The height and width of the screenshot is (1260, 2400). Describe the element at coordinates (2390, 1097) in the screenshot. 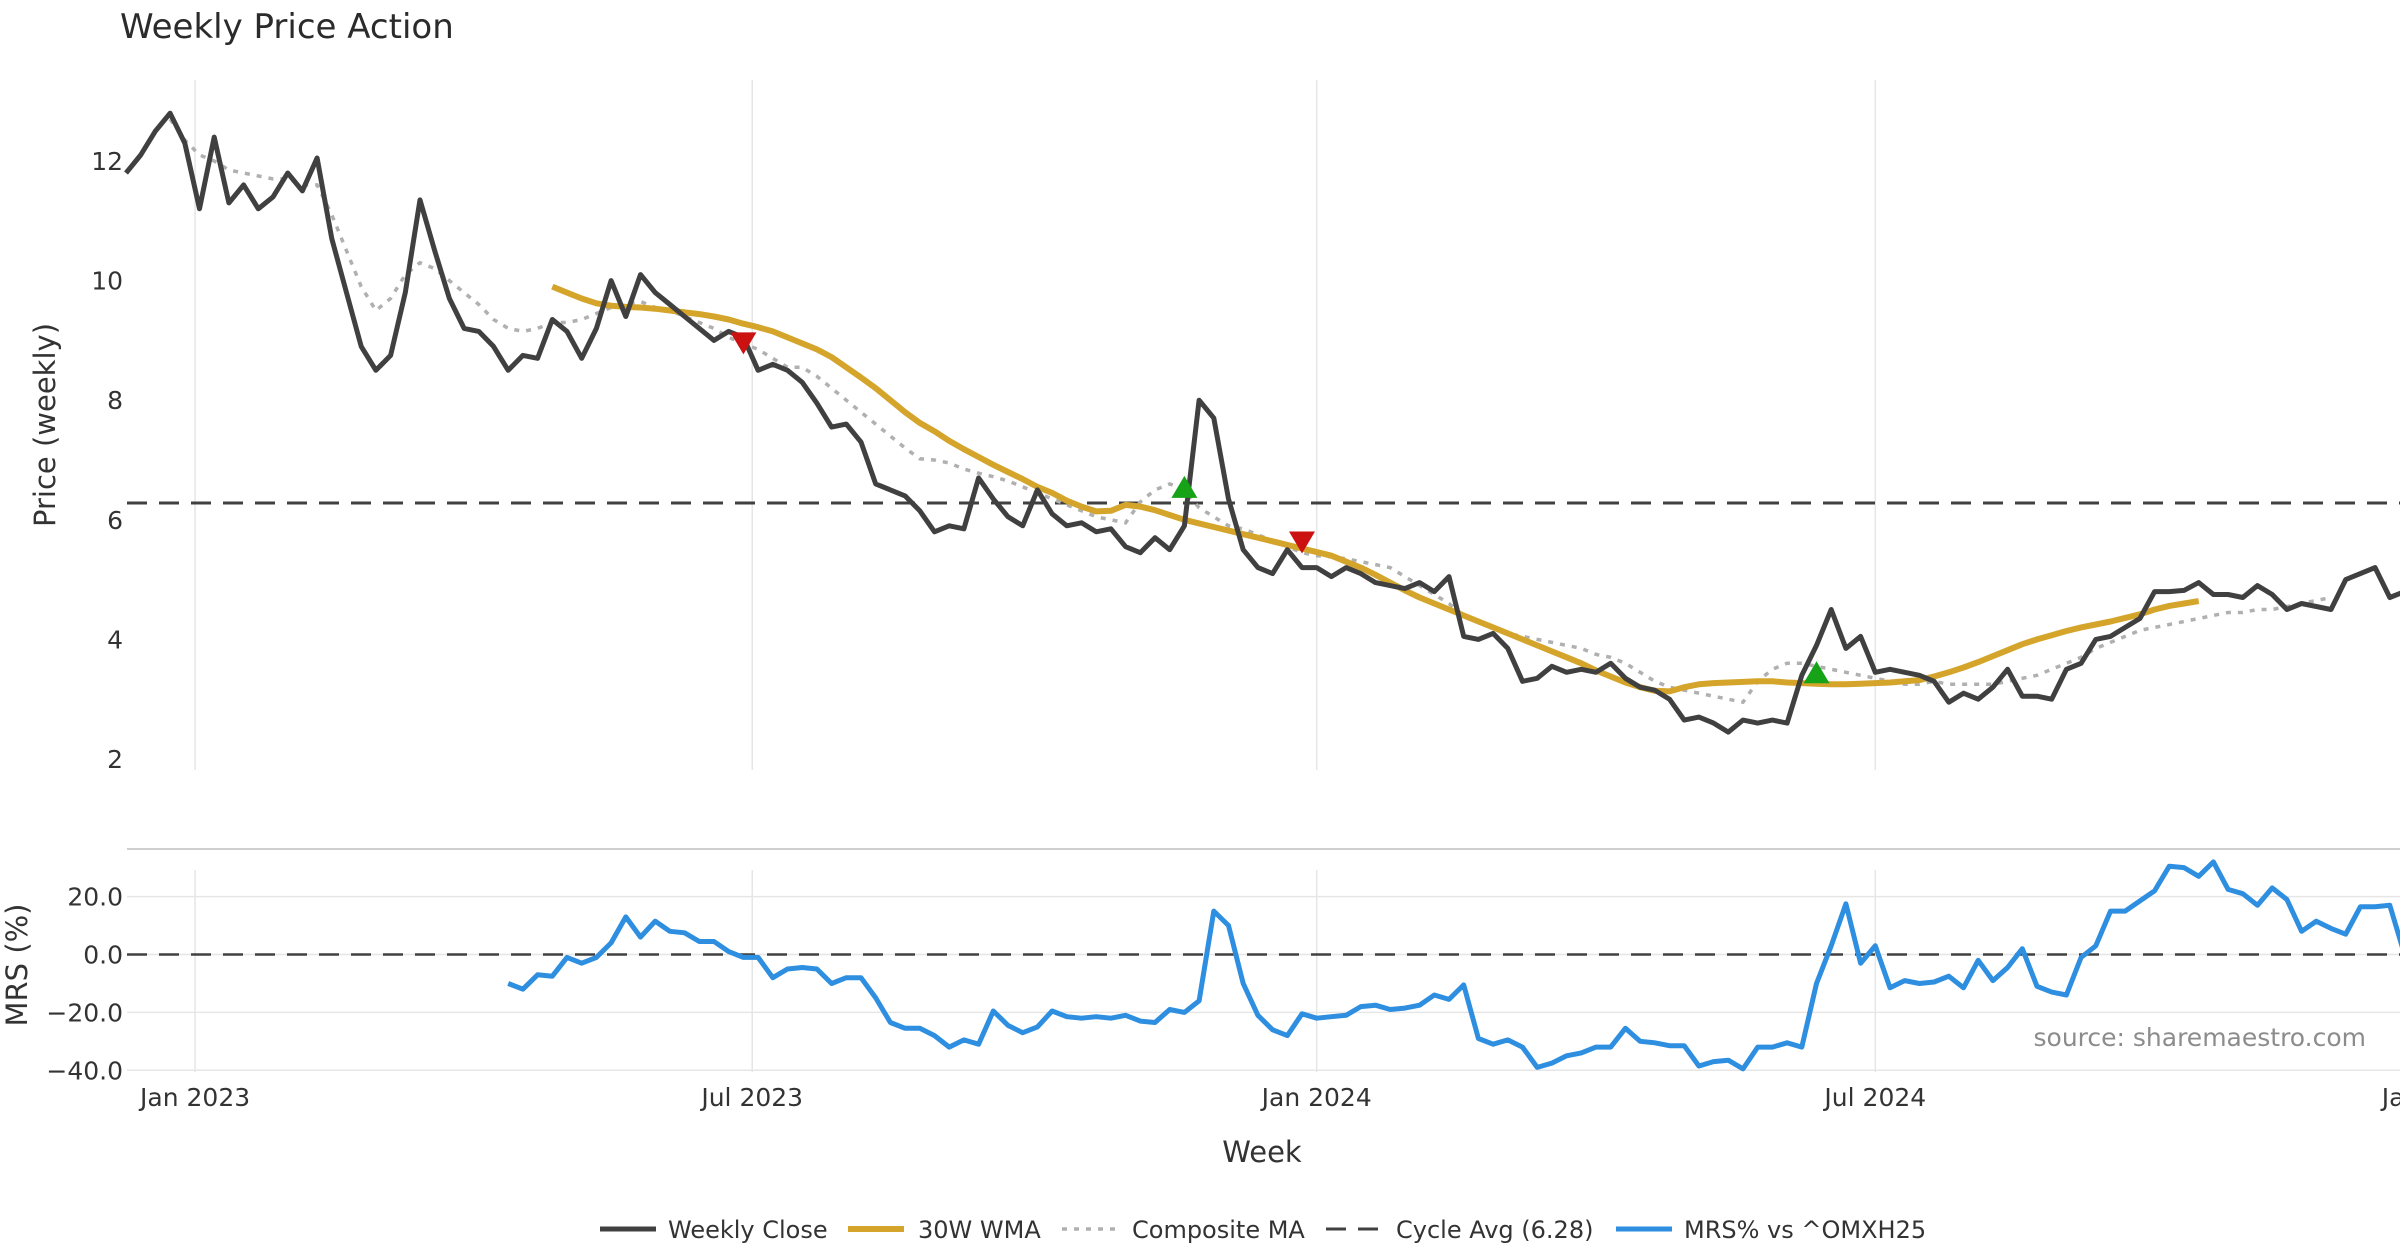

I see `x-tick-label: Jan 2025` at that location.